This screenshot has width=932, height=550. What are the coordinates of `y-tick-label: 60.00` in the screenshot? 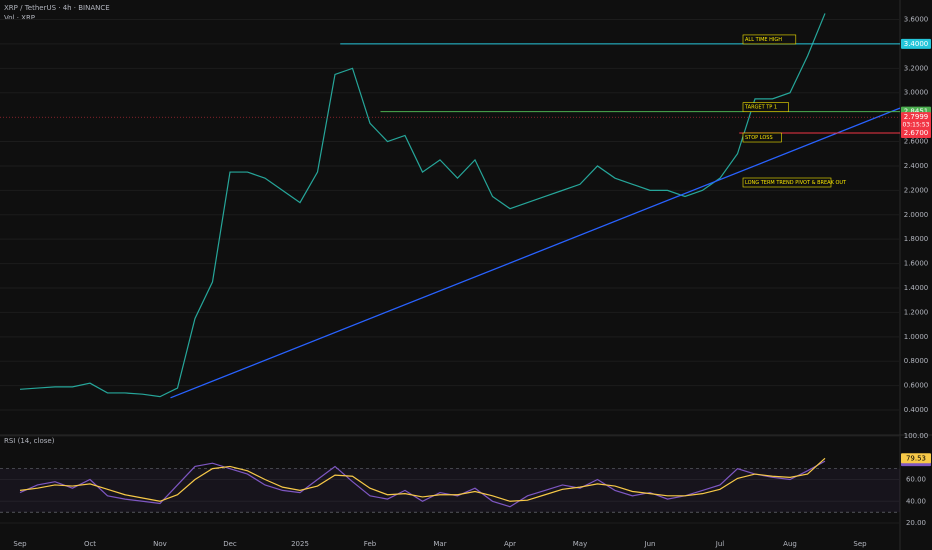 It's located at (916, 480).